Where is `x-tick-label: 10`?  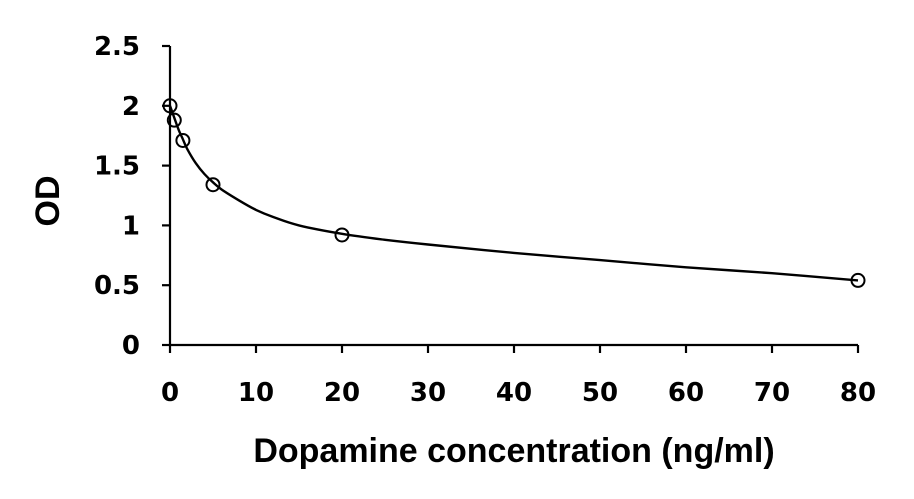
x-tick-label: 10 is located at coordinates (256, 393).